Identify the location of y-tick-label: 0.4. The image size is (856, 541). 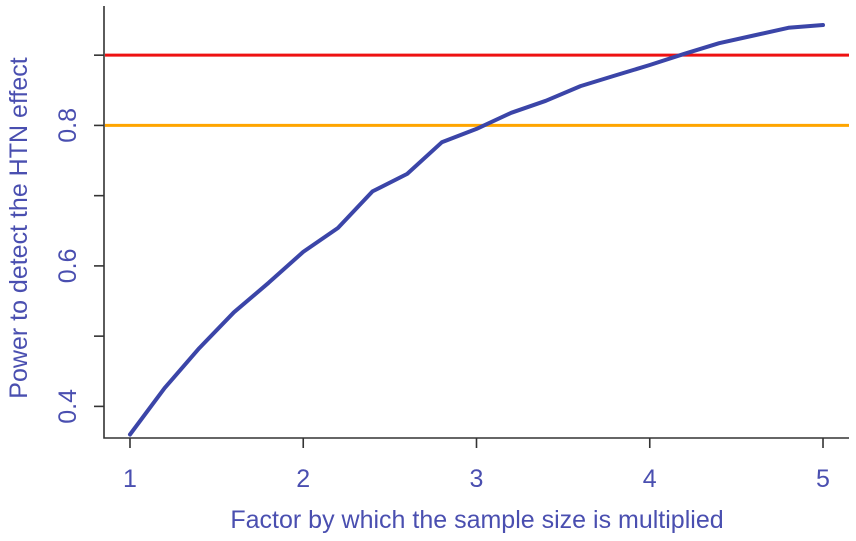
(68, 406).